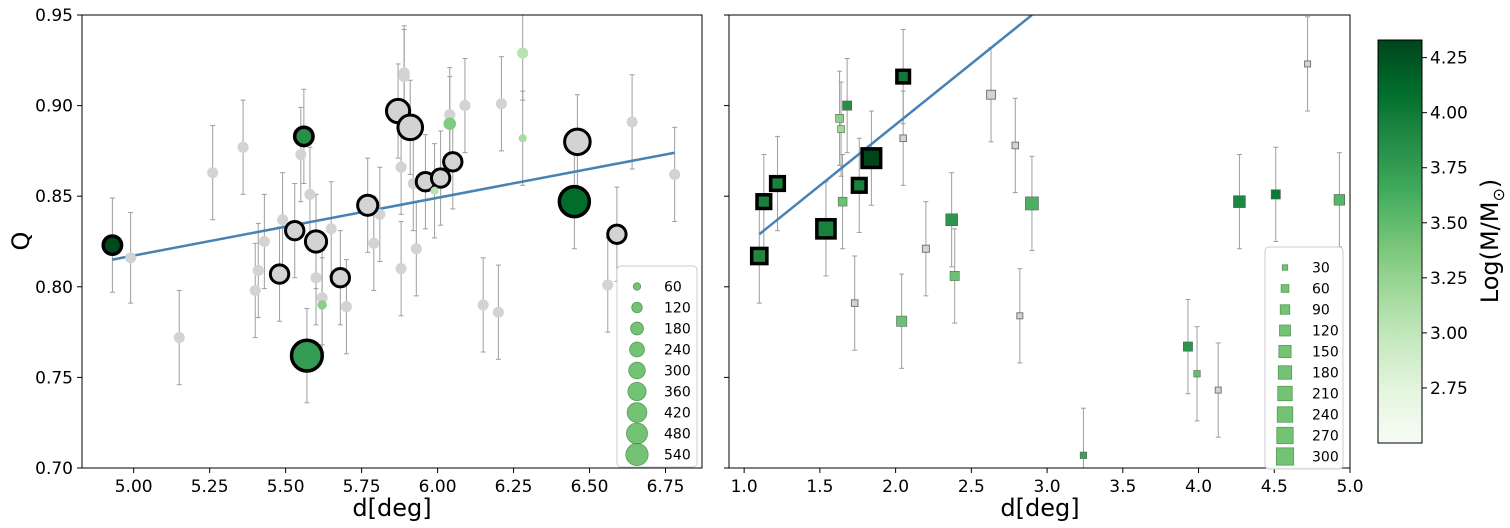  Describe the element at coordinates (677, 372) in the screenshot. I see `left-legend-label-4: 300` at that location.